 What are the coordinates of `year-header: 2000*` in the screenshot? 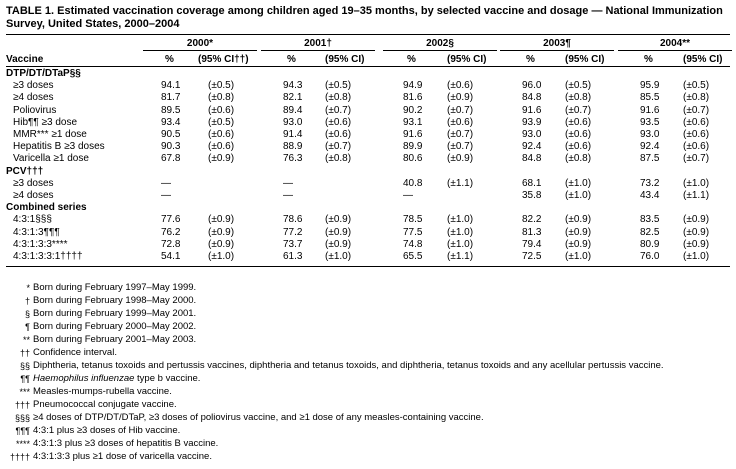 It's located at (200, 43).